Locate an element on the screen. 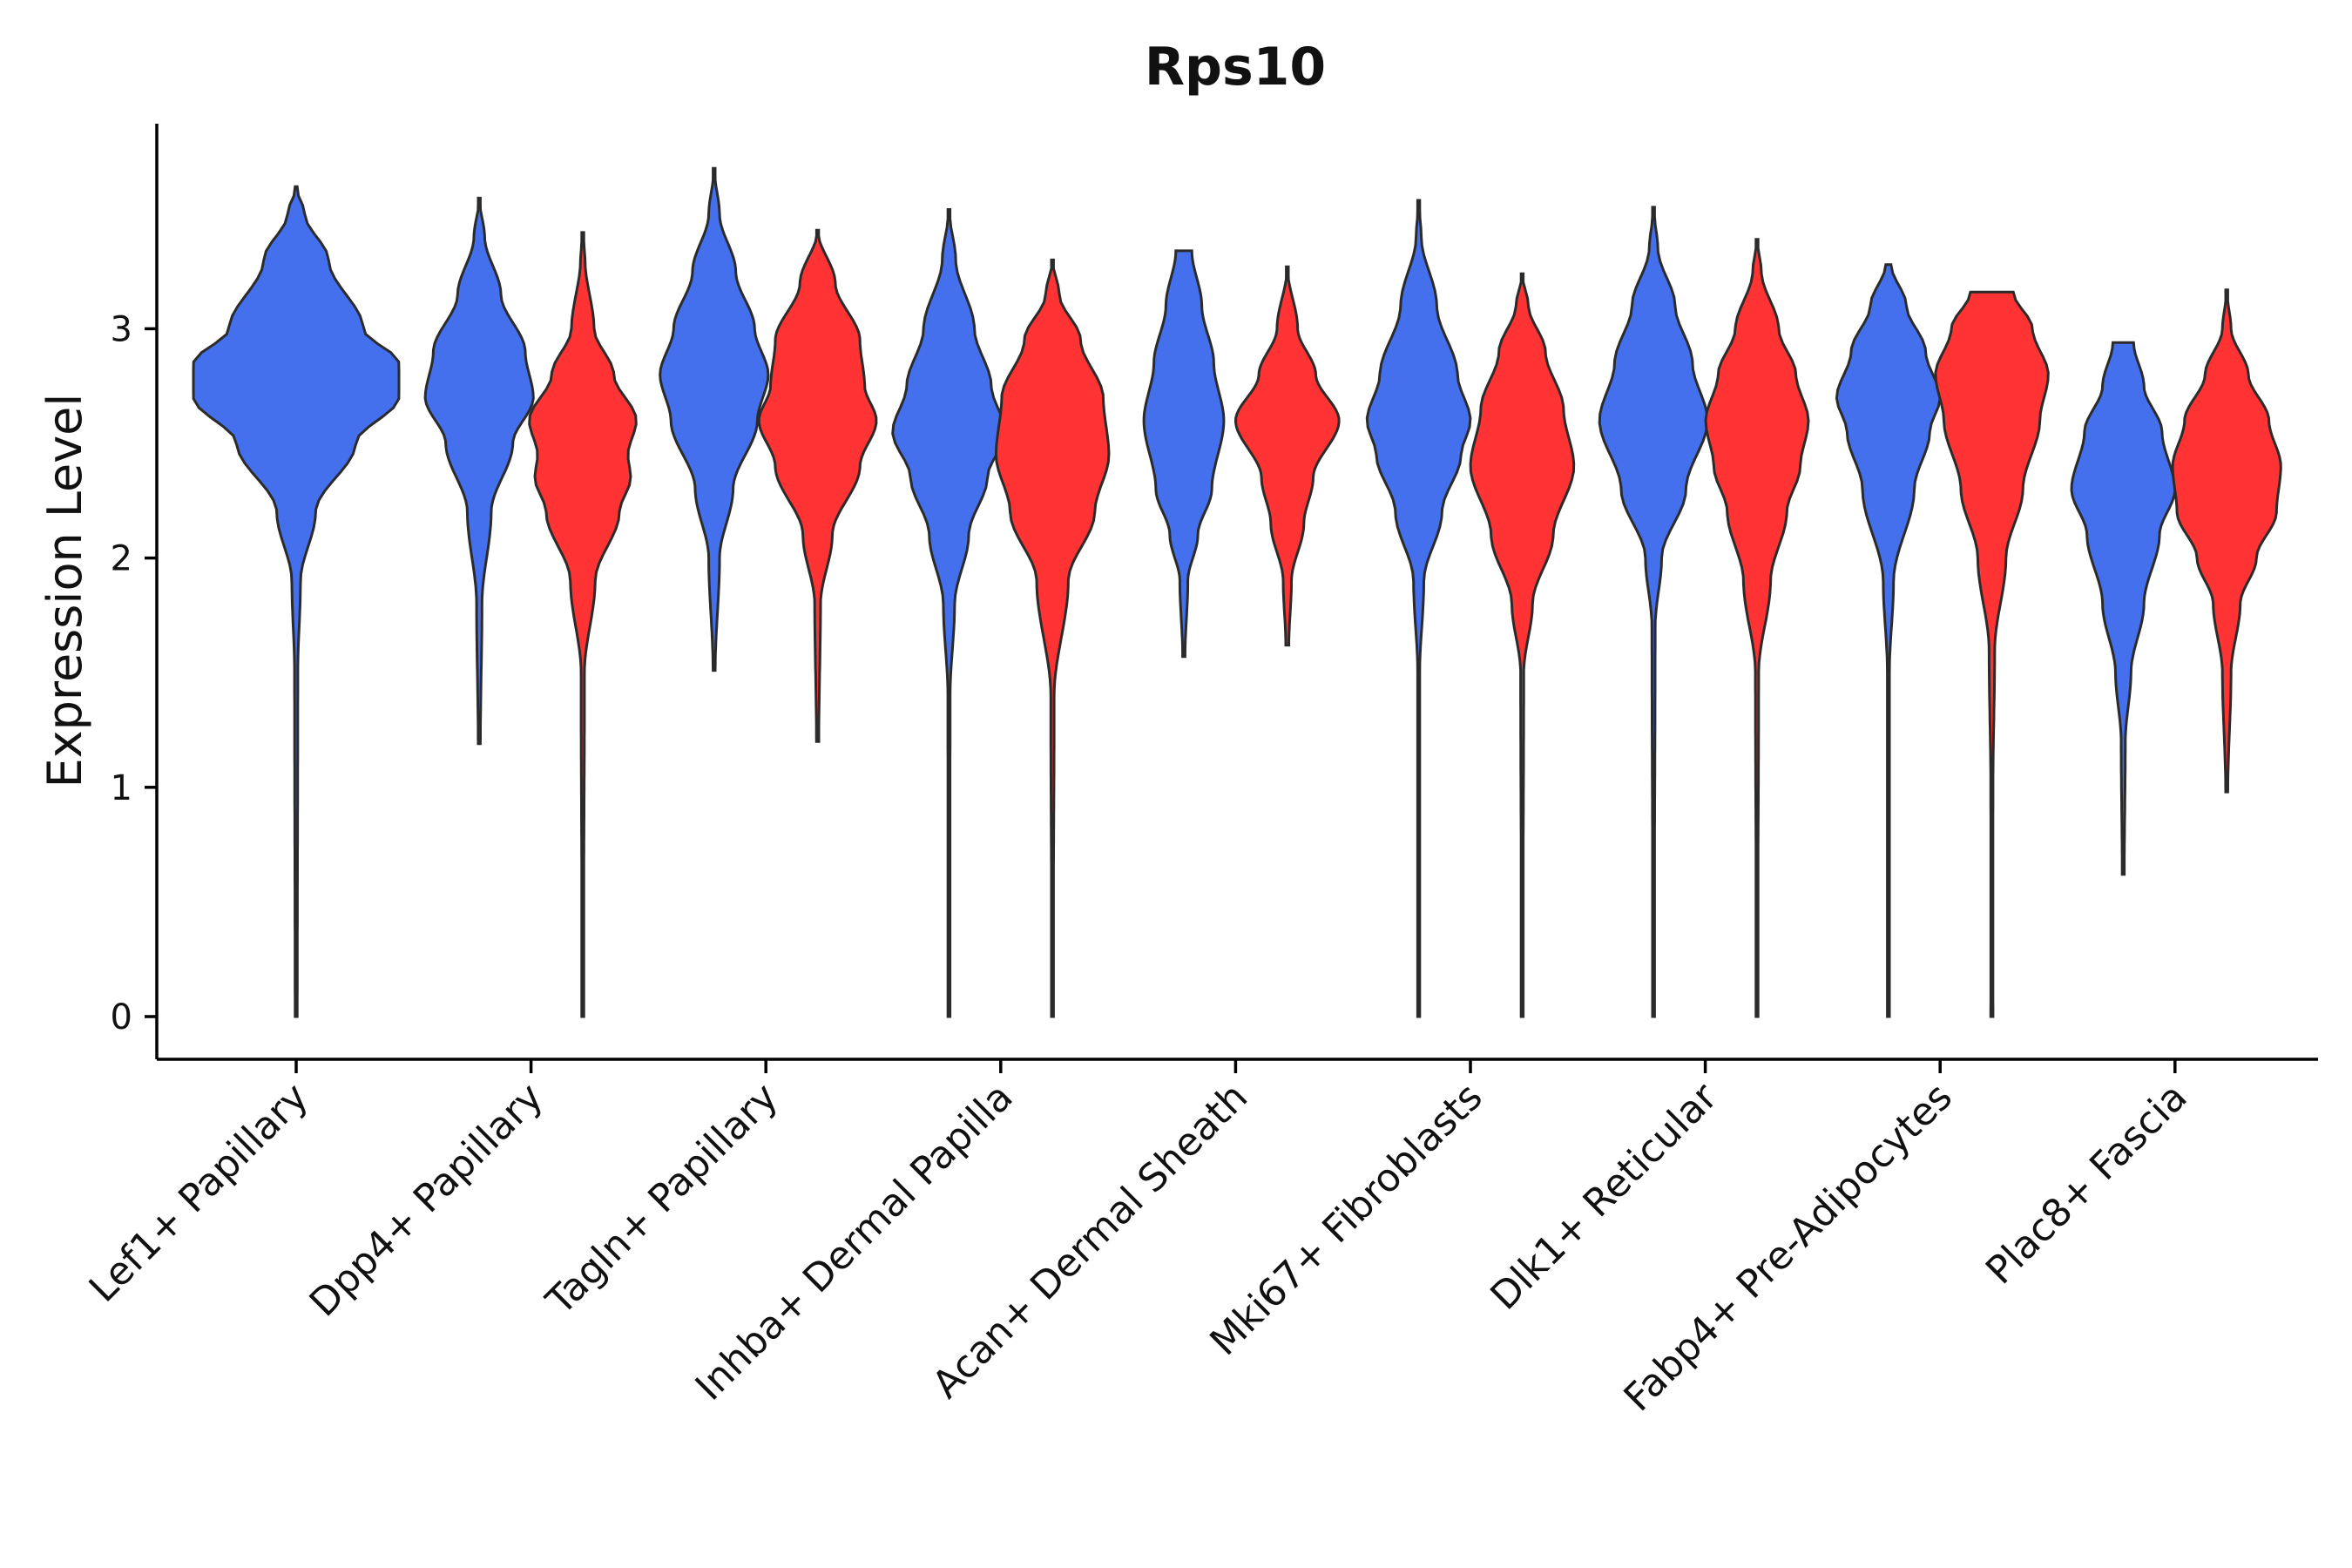  chart-title: Rps10 is located at coordinates (1235, 67).